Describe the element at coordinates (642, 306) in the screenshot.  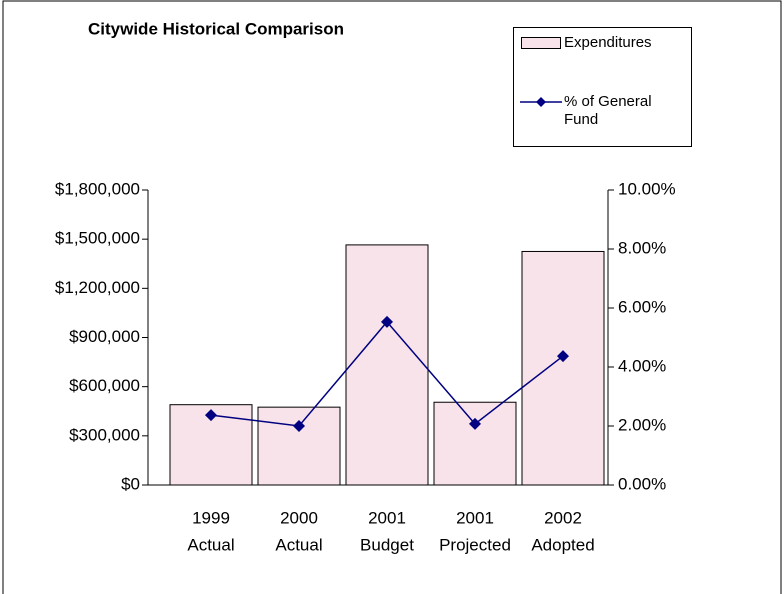
I see `y2-tick-label: 6.00%` at that location.